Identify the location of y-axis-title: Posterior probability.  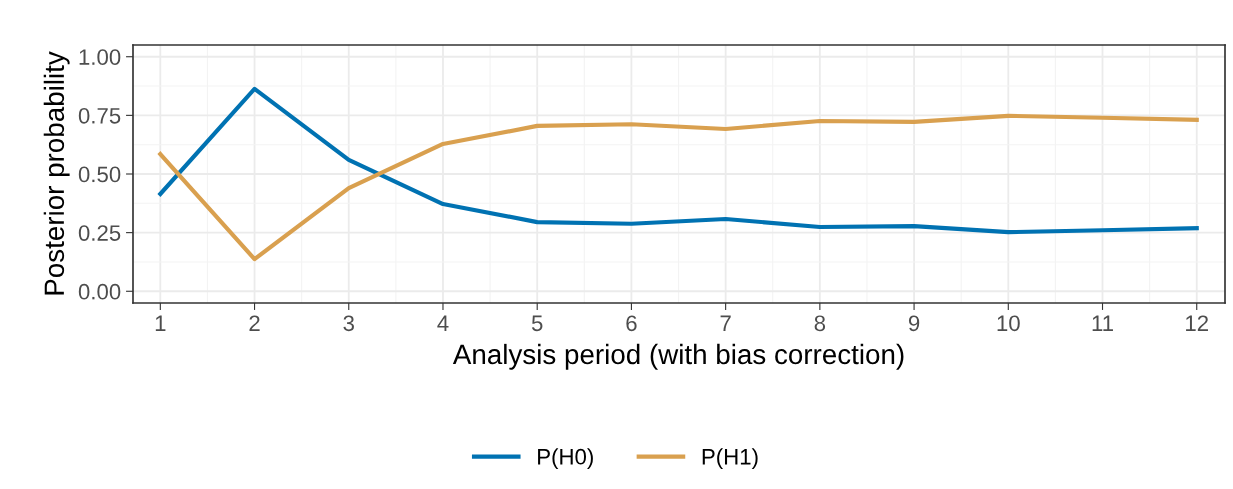
(56, 173).